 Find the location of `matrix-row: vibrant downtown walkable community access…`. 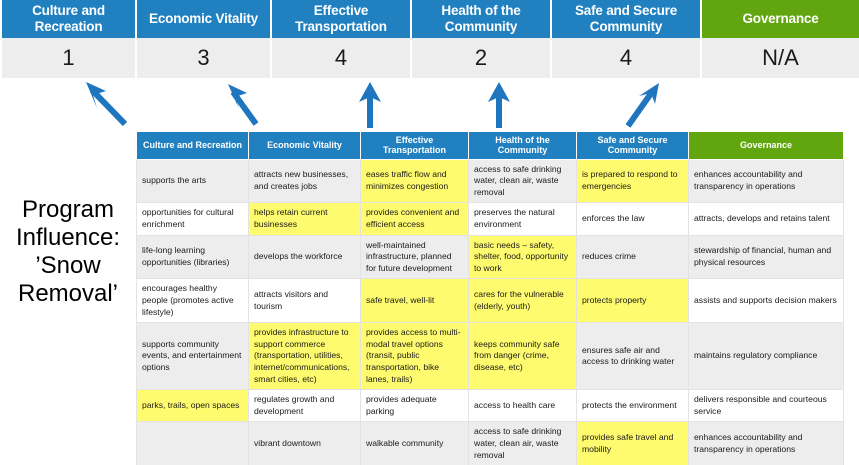

matrix-row: vibrant downtown walkable community access… is located at coordinates (490, 443).